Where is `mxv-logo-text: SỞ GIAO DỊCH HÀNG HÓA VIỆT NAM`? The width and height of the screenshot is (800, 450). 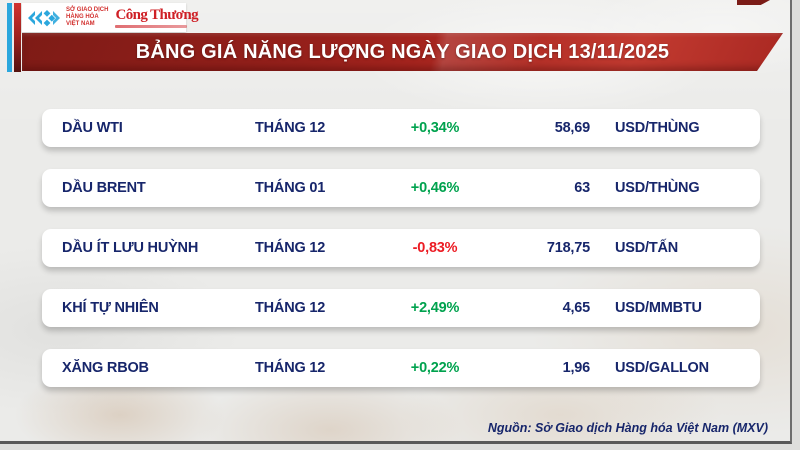 mxv-logo-text: SỞ GIAO DỊCH HÀNG HÓA VIỆT NAM is located at coordinates (87, 17).